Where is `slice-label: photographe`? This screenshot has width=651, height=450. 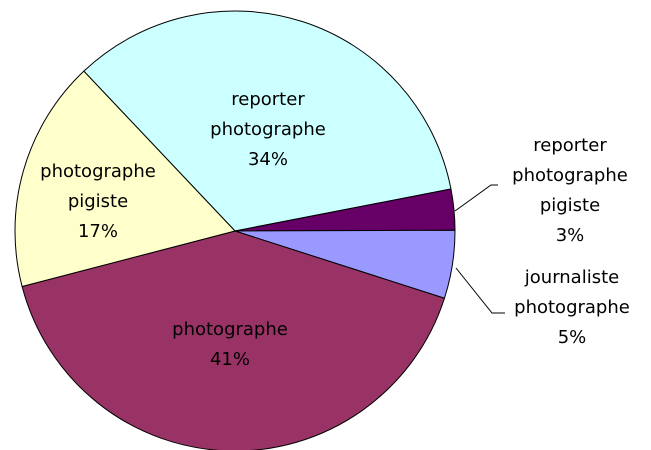
slice-label: photographe is located at coordinates (230, 329).